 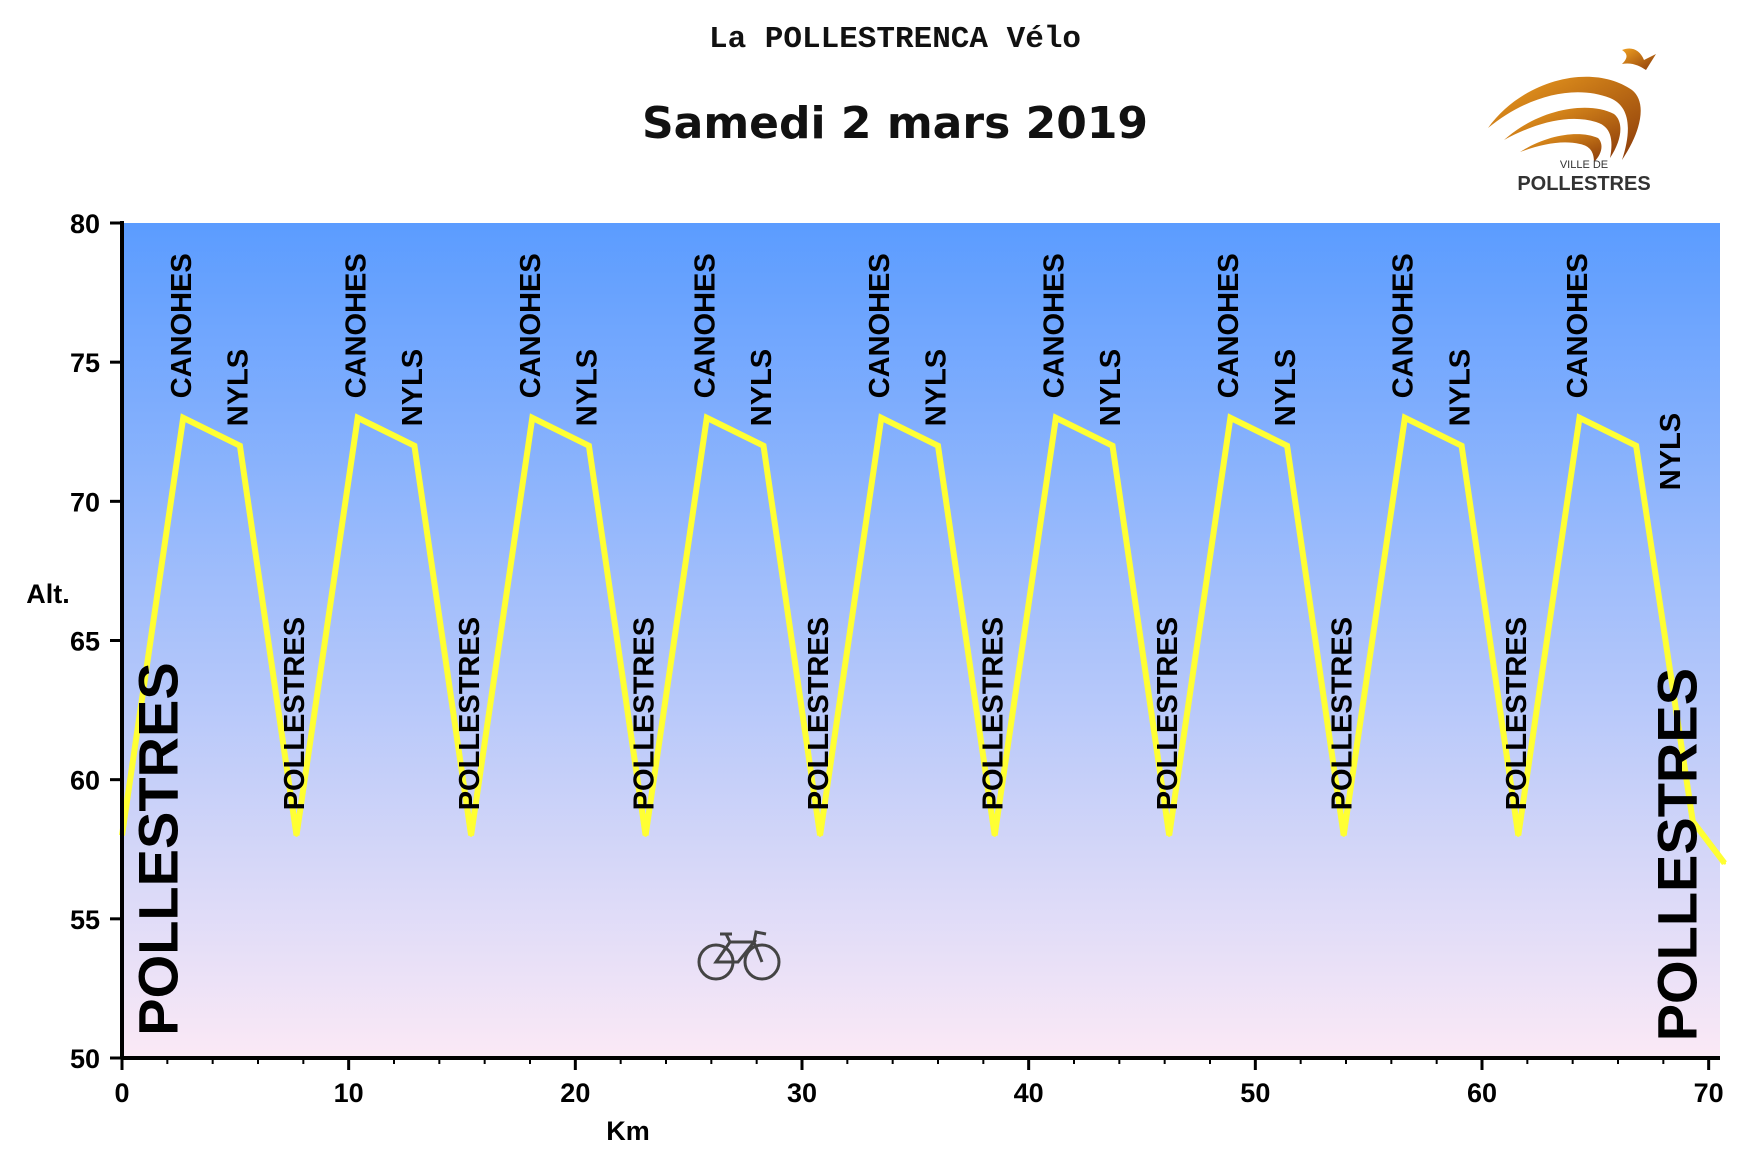 I want to click on x-tick-label: 30, so click(x=802, y=1093).